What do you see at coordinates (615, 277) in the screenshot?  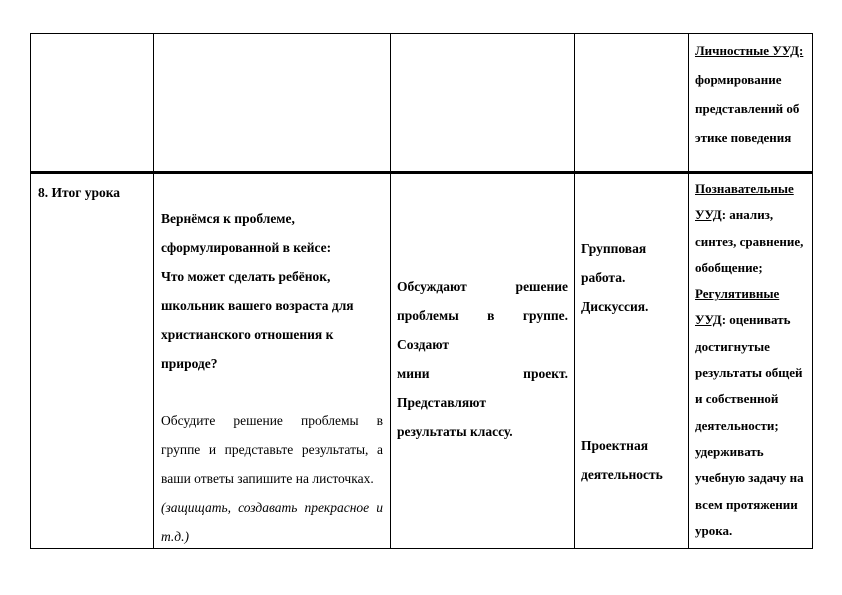 I see `work-form-group: Групповая работа. Дискуссия.` at bounding box center [615, 277].